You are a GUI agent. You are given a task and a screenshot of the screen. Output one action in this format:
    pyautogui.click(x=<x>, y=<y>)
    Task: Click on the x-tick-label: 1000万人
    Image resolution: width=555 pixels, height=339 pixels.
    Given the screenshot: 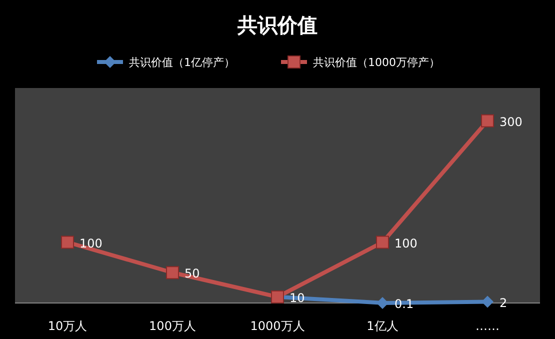 What is the action you would take?
    pyautogui.click(x=277, y=326)
    